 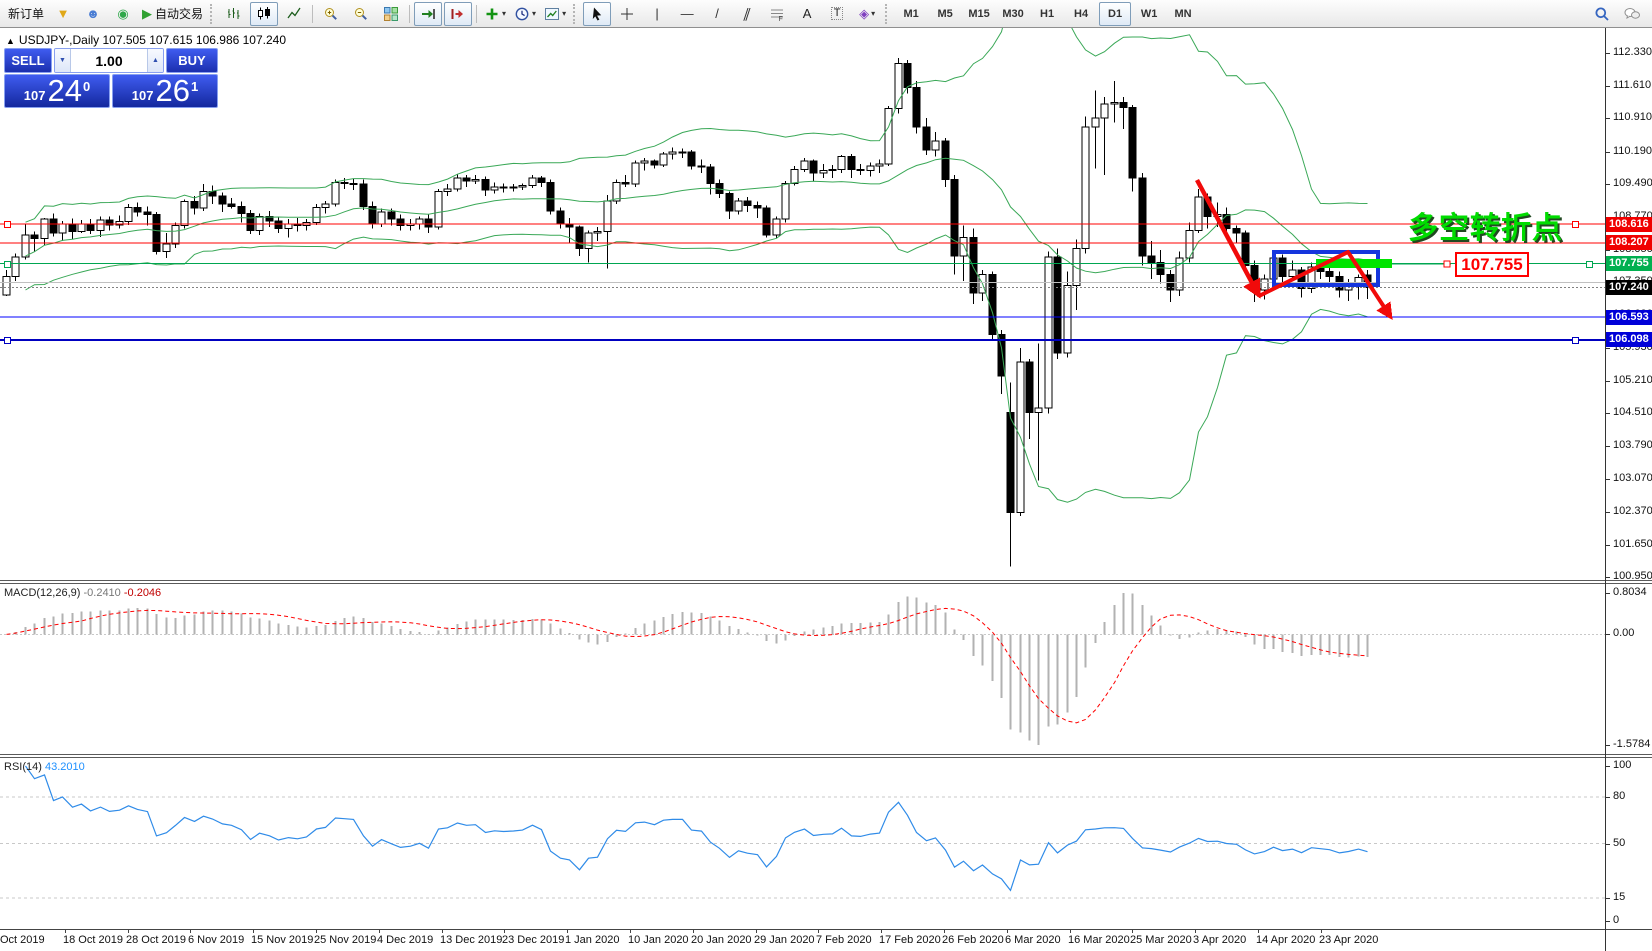 I want to click on timeframe-mn: MN, so click(x=1183, y=13).